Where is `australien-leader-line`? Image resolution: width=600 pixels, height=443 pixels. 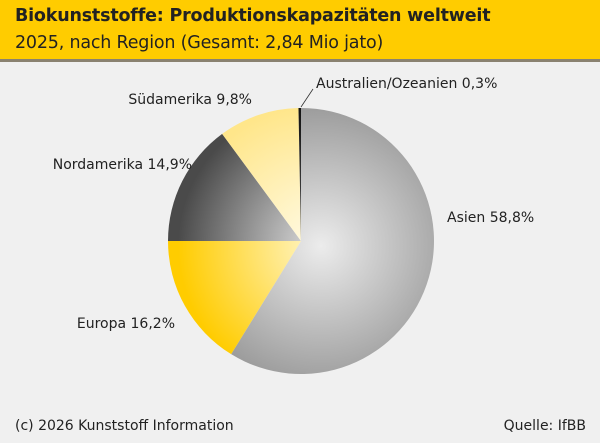
australien-leader-line is located at coordinates (307, 98).